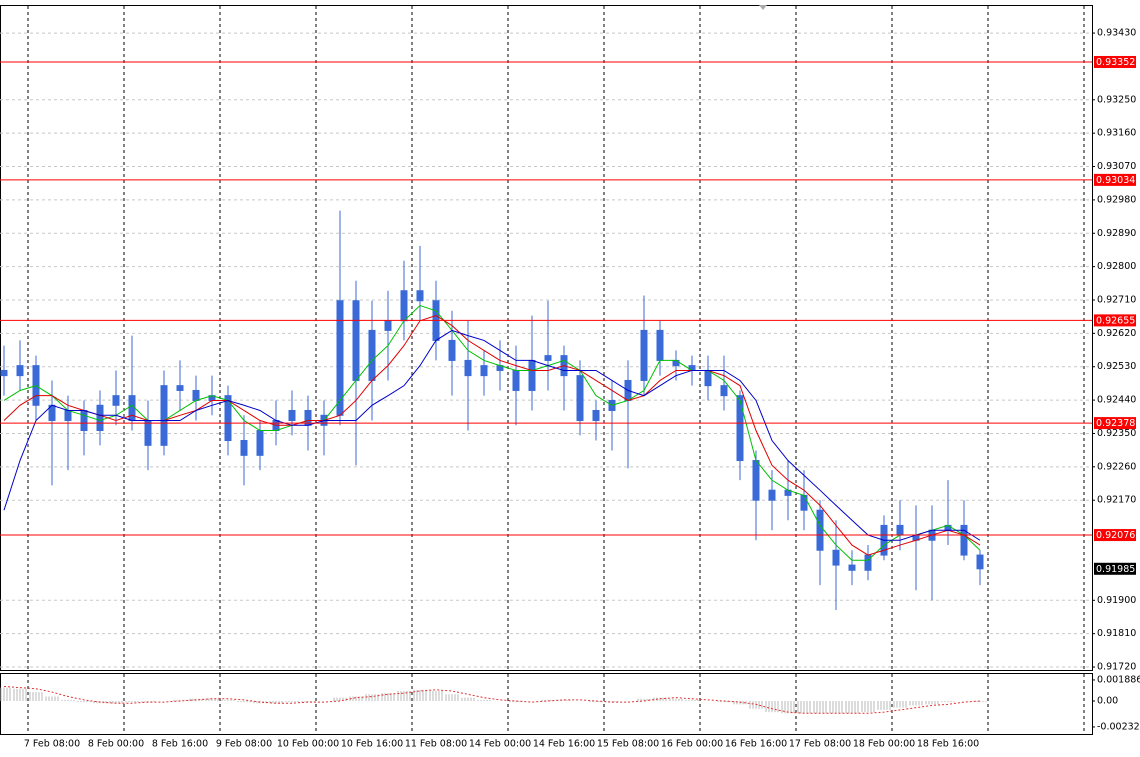  What do you see at coordinates (884, 744) in the screenshot?
I see `x-tick-label: 18 Feb 00:00` at bounding box center [884, 744].